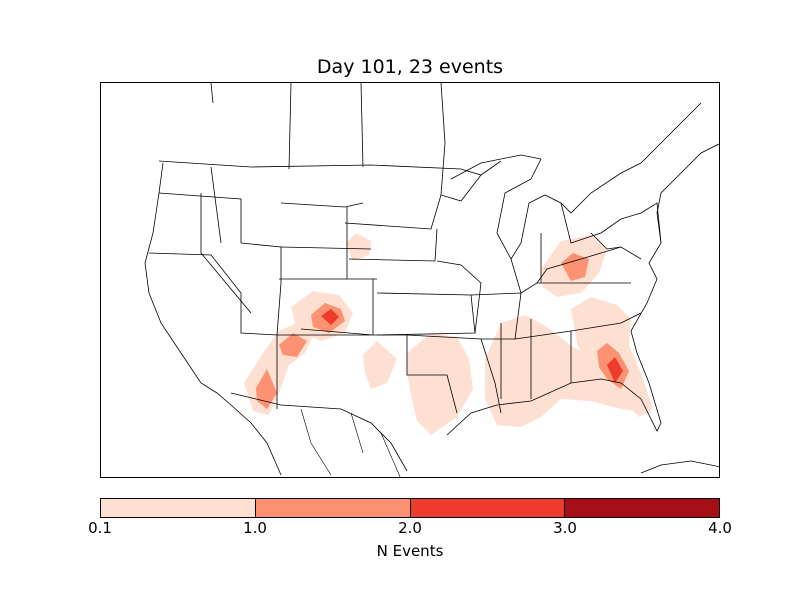  Describe the element at coordinates (720, 528) in the screenshot. I see `colorbar-tick-4: 4.0` at that location.